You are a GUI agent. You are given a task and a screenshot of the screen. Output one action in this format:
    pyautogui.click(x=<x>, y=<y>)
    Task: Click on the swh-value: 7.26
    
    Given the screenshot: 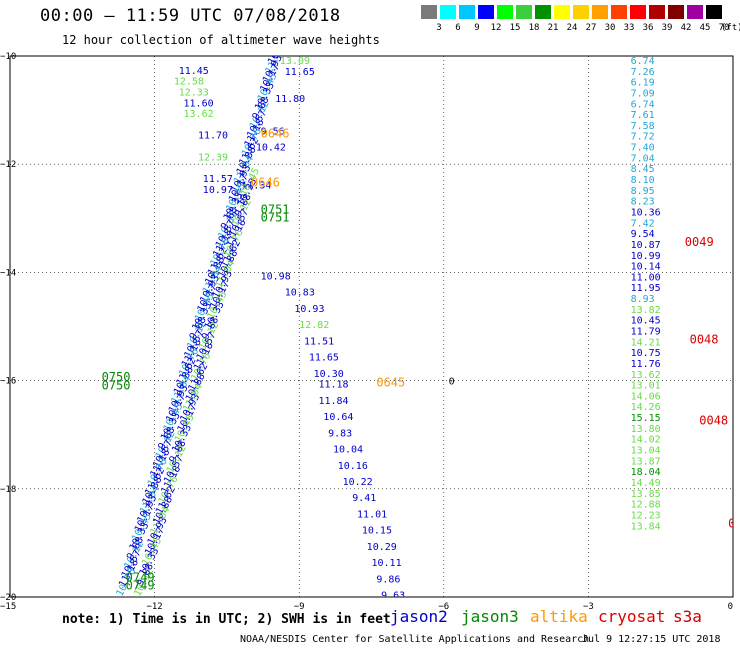 What is the action you would take?
    pyautogui.click(x=643, y=72)
    